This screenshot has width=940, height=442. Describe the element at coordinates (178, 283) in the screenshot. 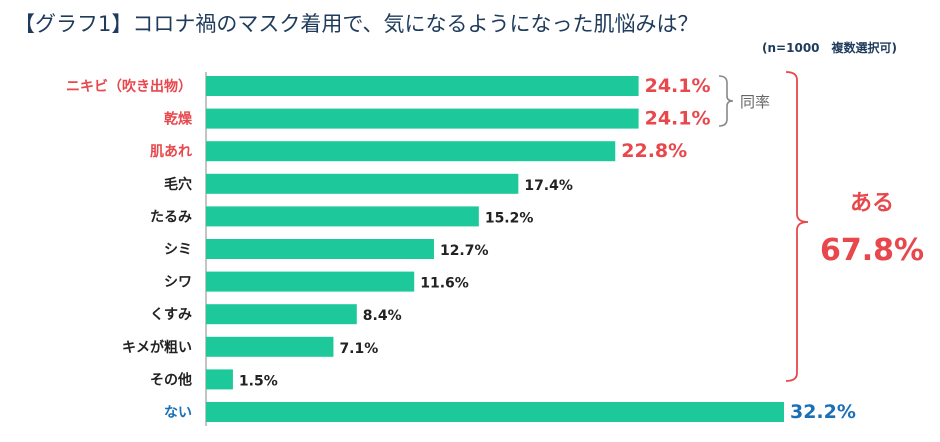

I see `category-label-6: シワ` at that location.